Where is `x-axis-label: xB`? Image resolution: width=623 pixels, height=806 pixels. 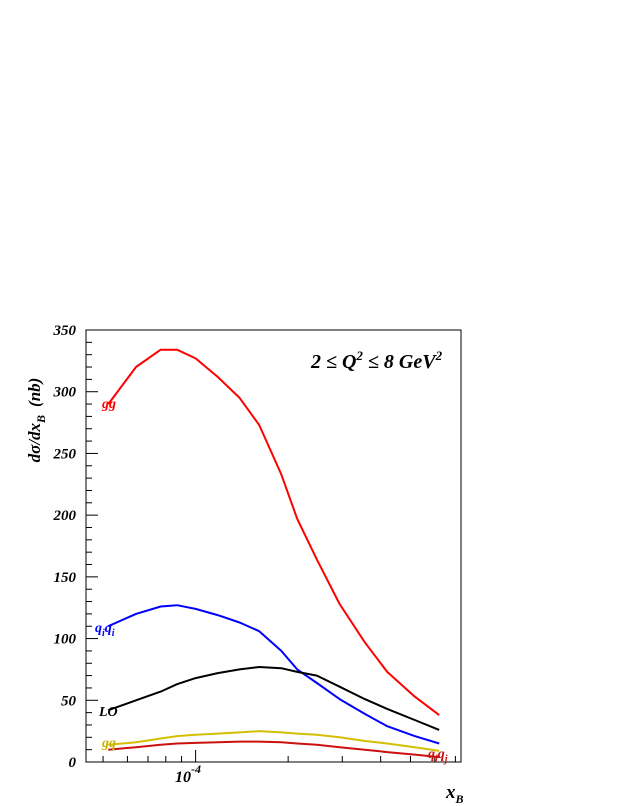
x-axis-label: xB is located at coordinates (454, 794).